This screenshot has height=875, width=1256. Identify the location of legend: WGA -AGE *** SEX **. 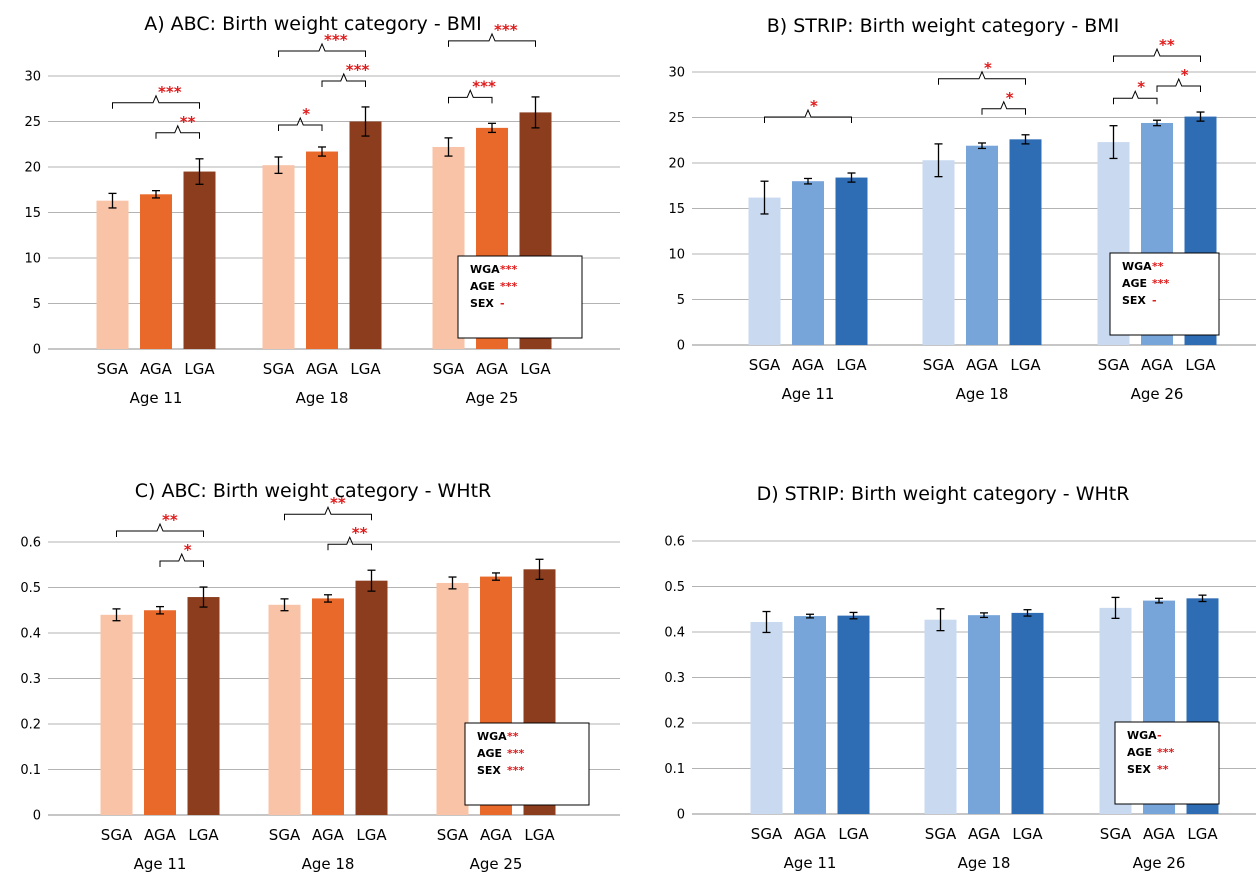
(1167, 763).